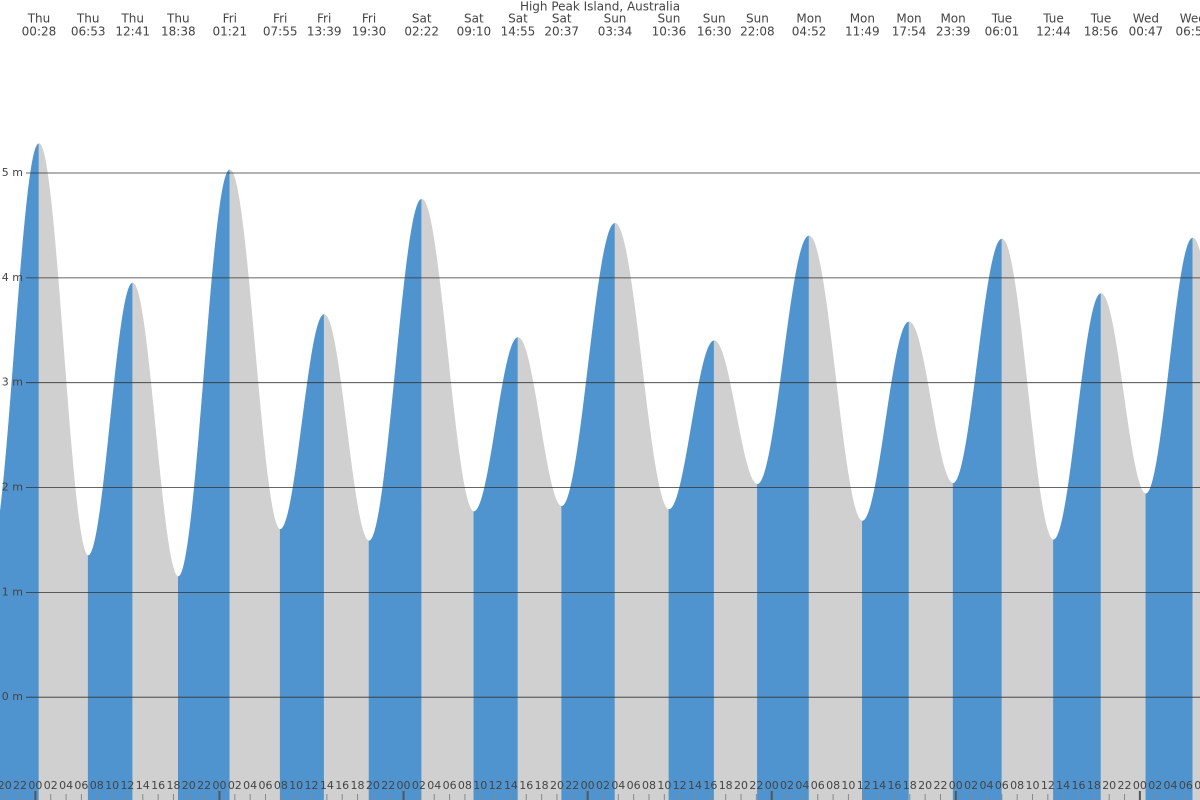  I want to click on y-tick-label: 4 m, so click(12, 277).